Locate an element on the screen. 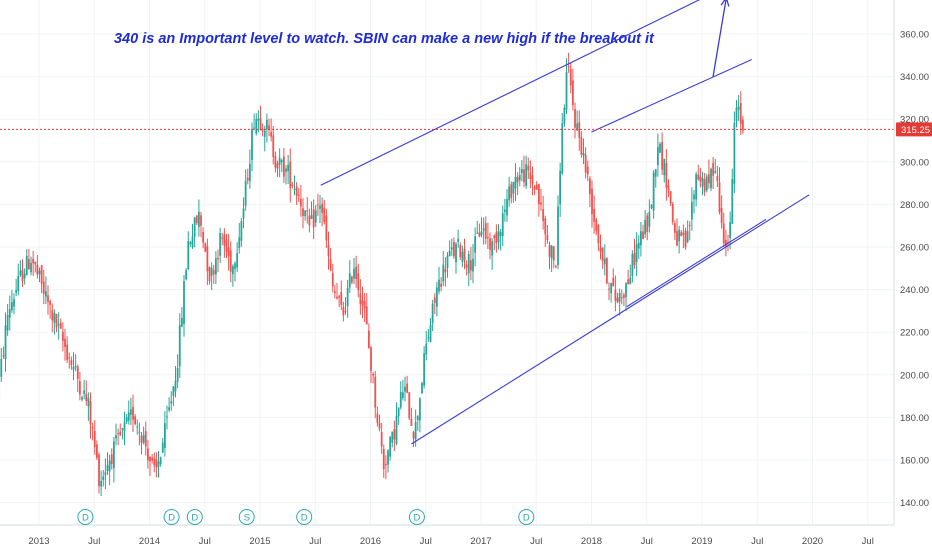 The width and height of the screenshot is (932, 550). event-marker-circle is located at coordinates (304, 517).